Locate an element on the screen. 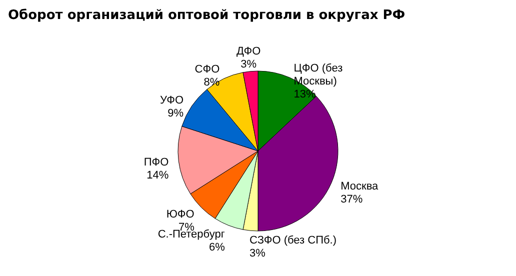  slice-label: СФО is located at coordinates (207, 70).